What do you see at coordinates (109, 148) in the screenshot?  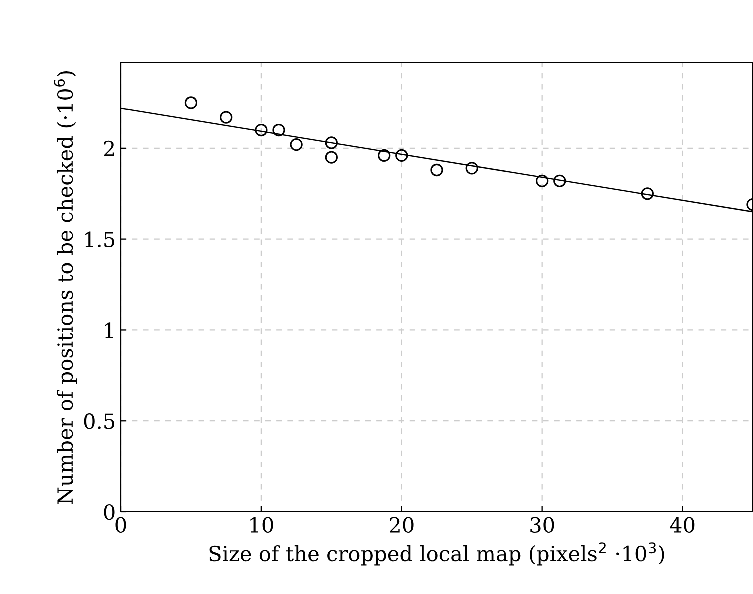 I see `y-tick-label: 2` at bounding box center [109, 148].